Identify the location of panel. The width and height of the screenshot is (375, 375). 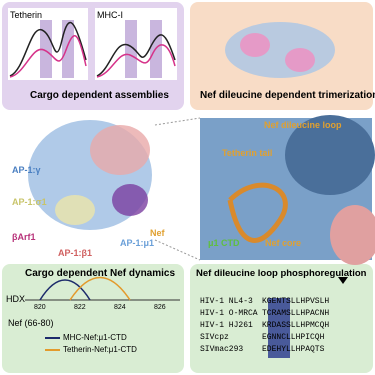
(93, 318).